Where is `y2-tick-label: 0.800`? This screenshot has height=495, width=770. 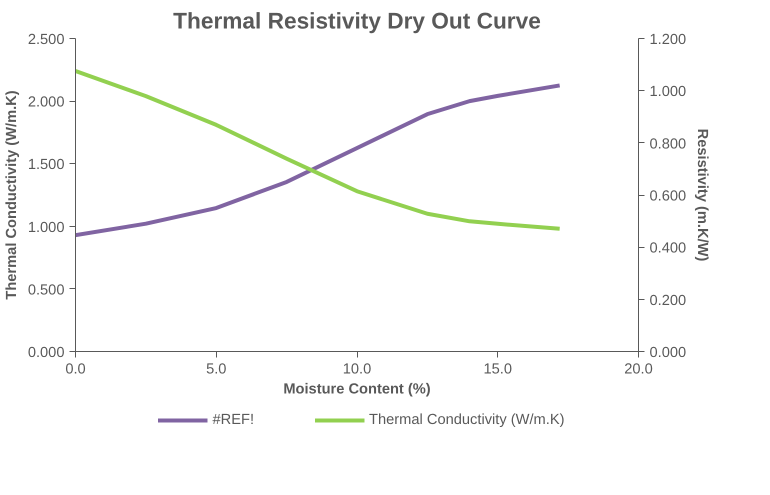
y2-tick-label: 0.800 is located at coordinates (668, 144).